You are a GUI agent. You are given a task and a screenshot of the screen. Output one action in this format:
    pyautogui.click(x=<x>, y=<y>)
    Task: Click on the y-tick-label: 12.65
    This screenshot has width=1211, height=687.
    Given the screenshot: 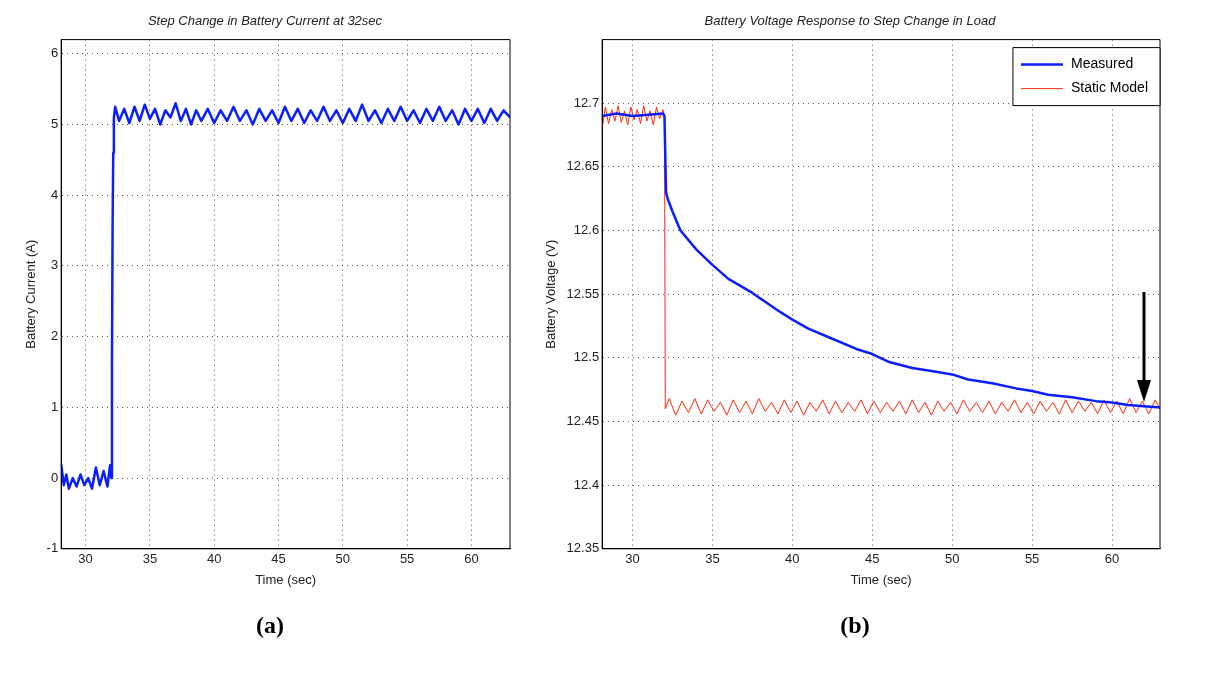 What is the action you would take?
    pyautogui.click(x=583, y=166)
    